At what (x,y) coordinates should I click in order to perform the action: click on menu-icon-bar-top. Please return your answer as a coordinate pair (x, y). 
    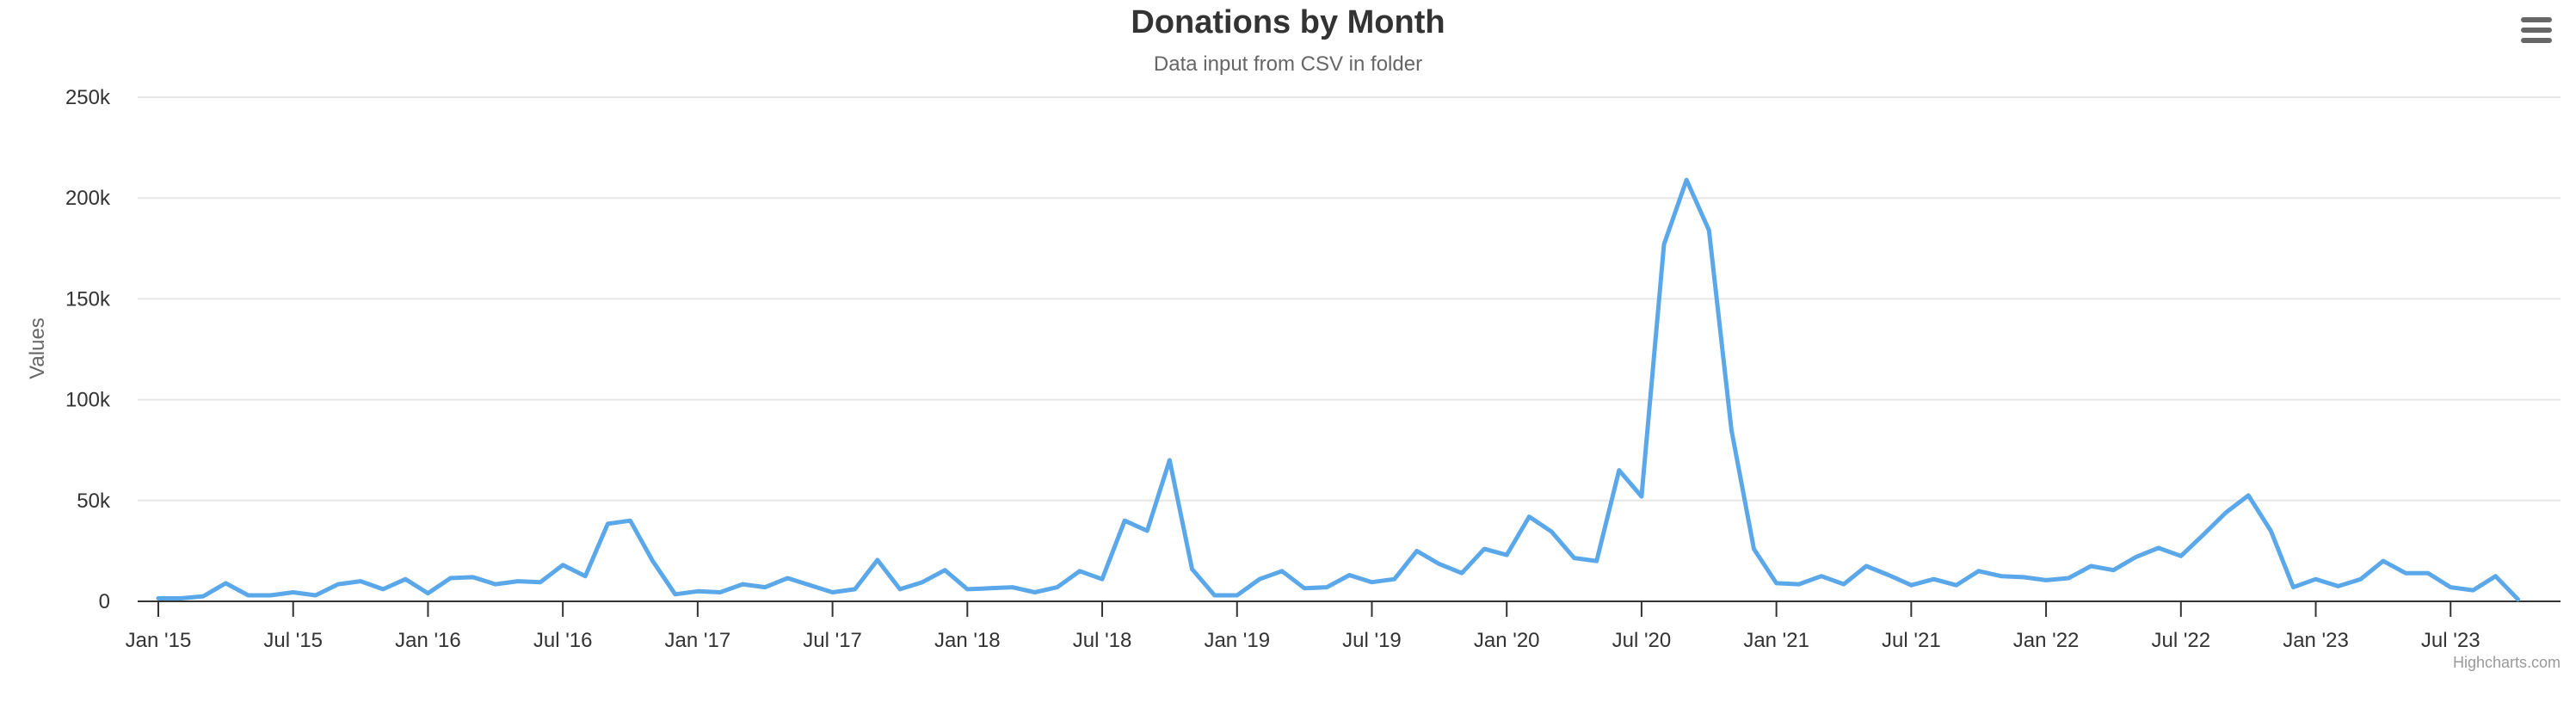
    Looking at the image, I should click on (2537, 20).